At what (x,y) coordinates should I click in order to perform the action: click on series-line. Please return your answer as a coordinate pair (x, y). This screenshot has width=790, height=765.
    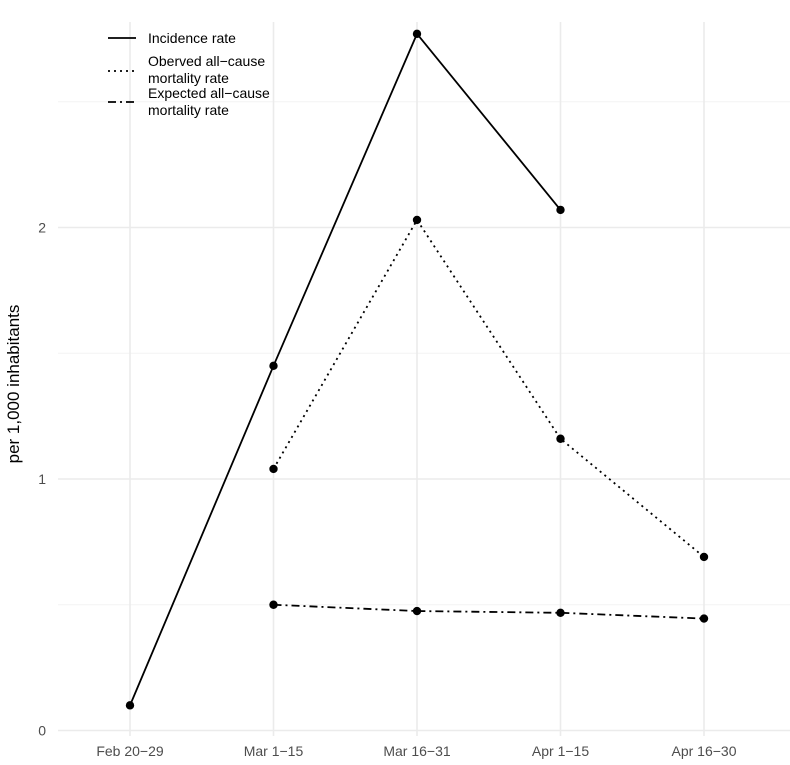
    Looking at the image, I should click on (489, 611).